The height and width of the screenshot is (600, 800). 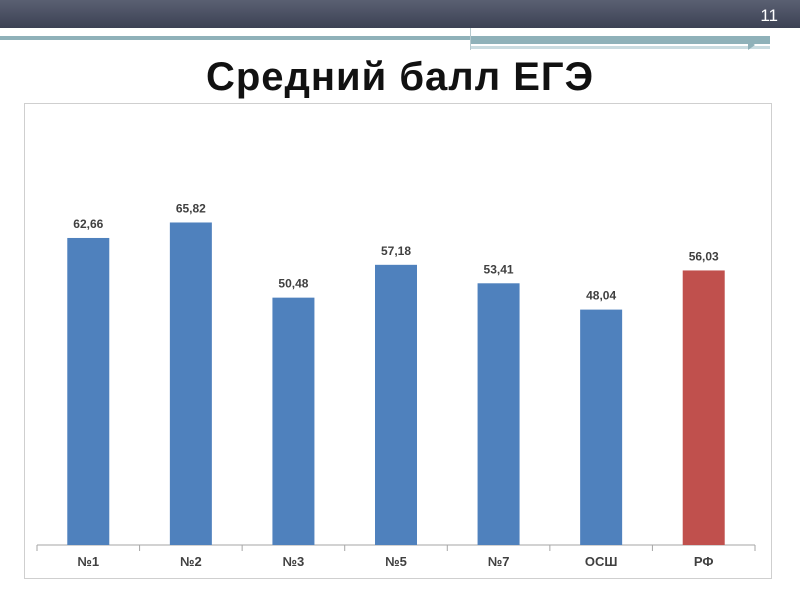 I want to click on accent-arrow-icon, so click(x=751, y=45).